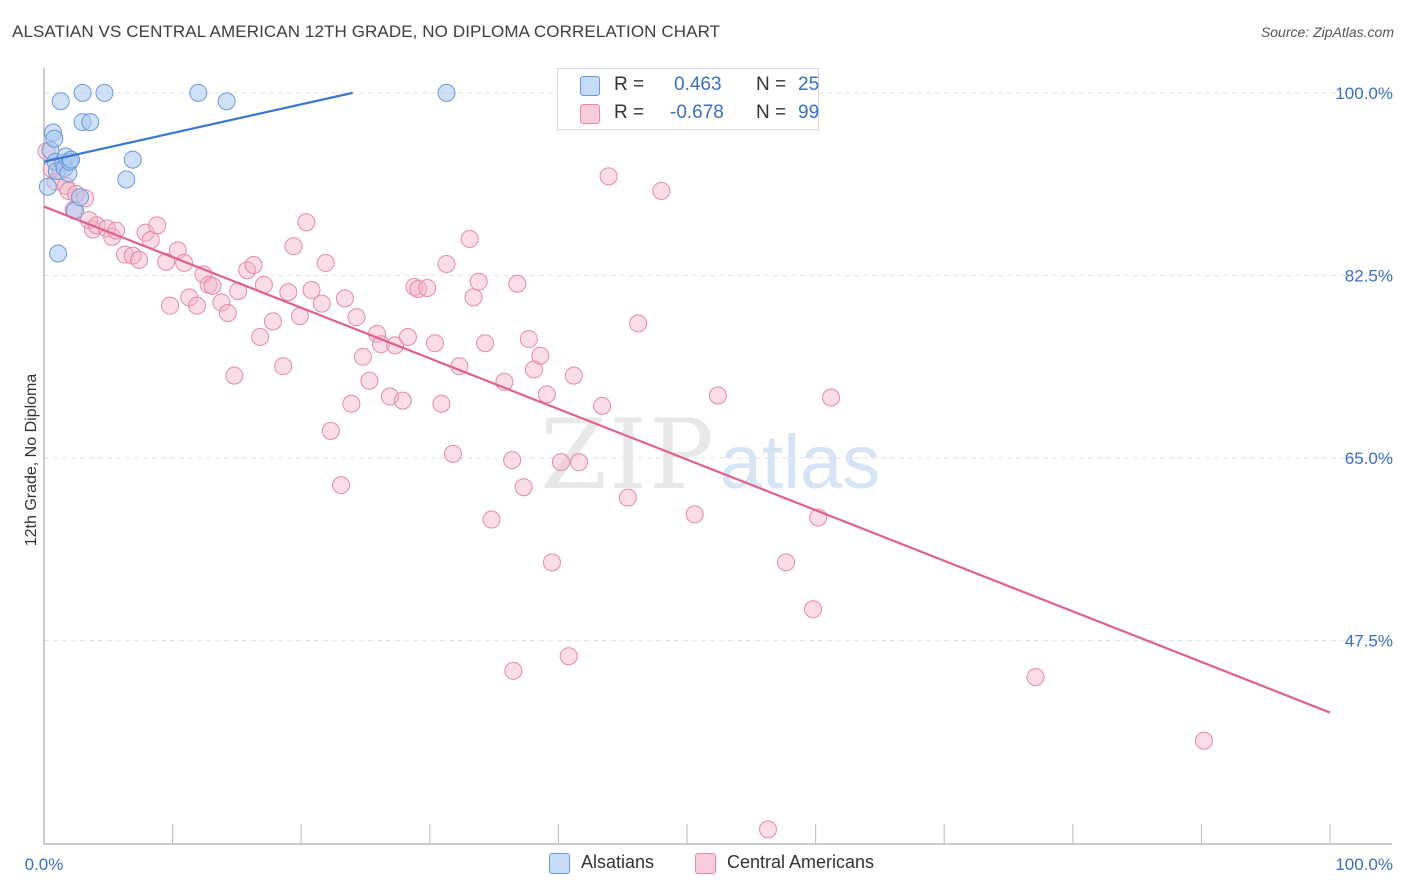 Image resolution: width=1406 pixels, height=892 pixels. I want to click on y-tick-label: 100.0%, so click(1364, 93).